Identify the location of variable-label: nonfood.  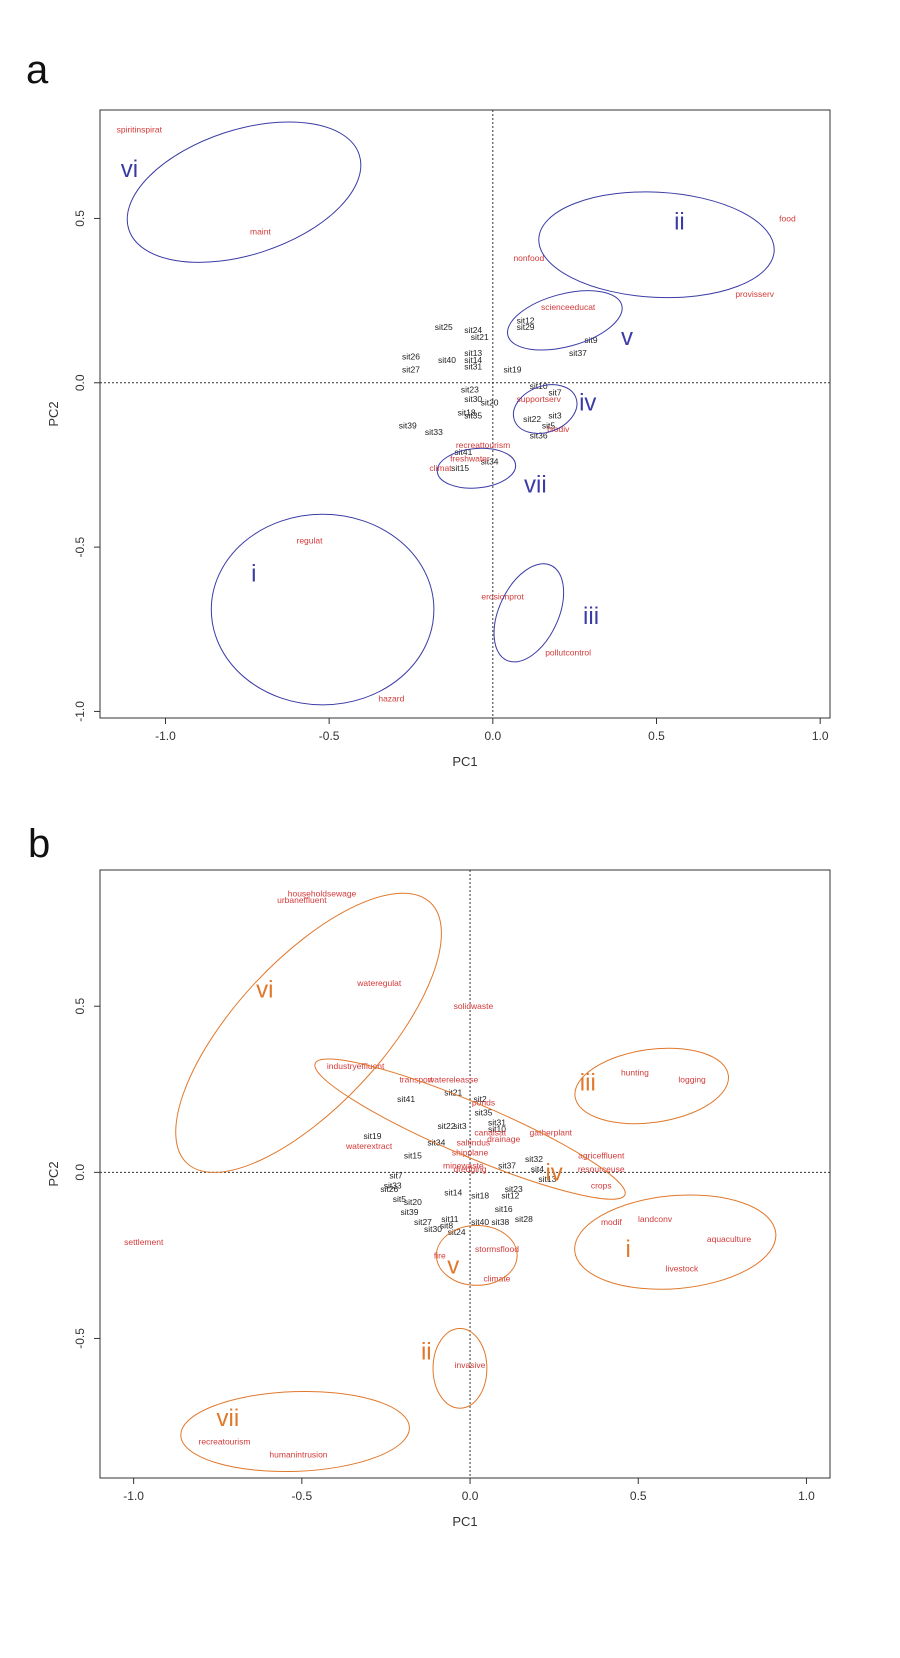
(528, 258).